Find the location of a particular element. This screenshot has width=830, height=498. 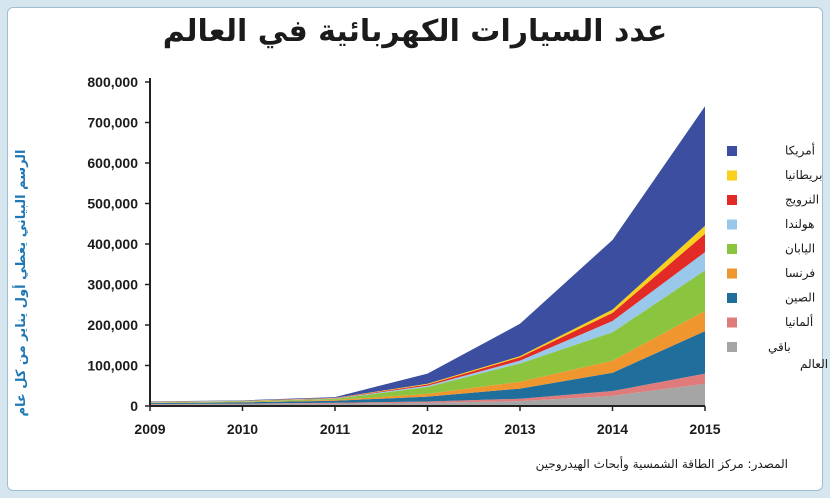

y-tick-label: 300,000 is located at coordinates (112, 285).